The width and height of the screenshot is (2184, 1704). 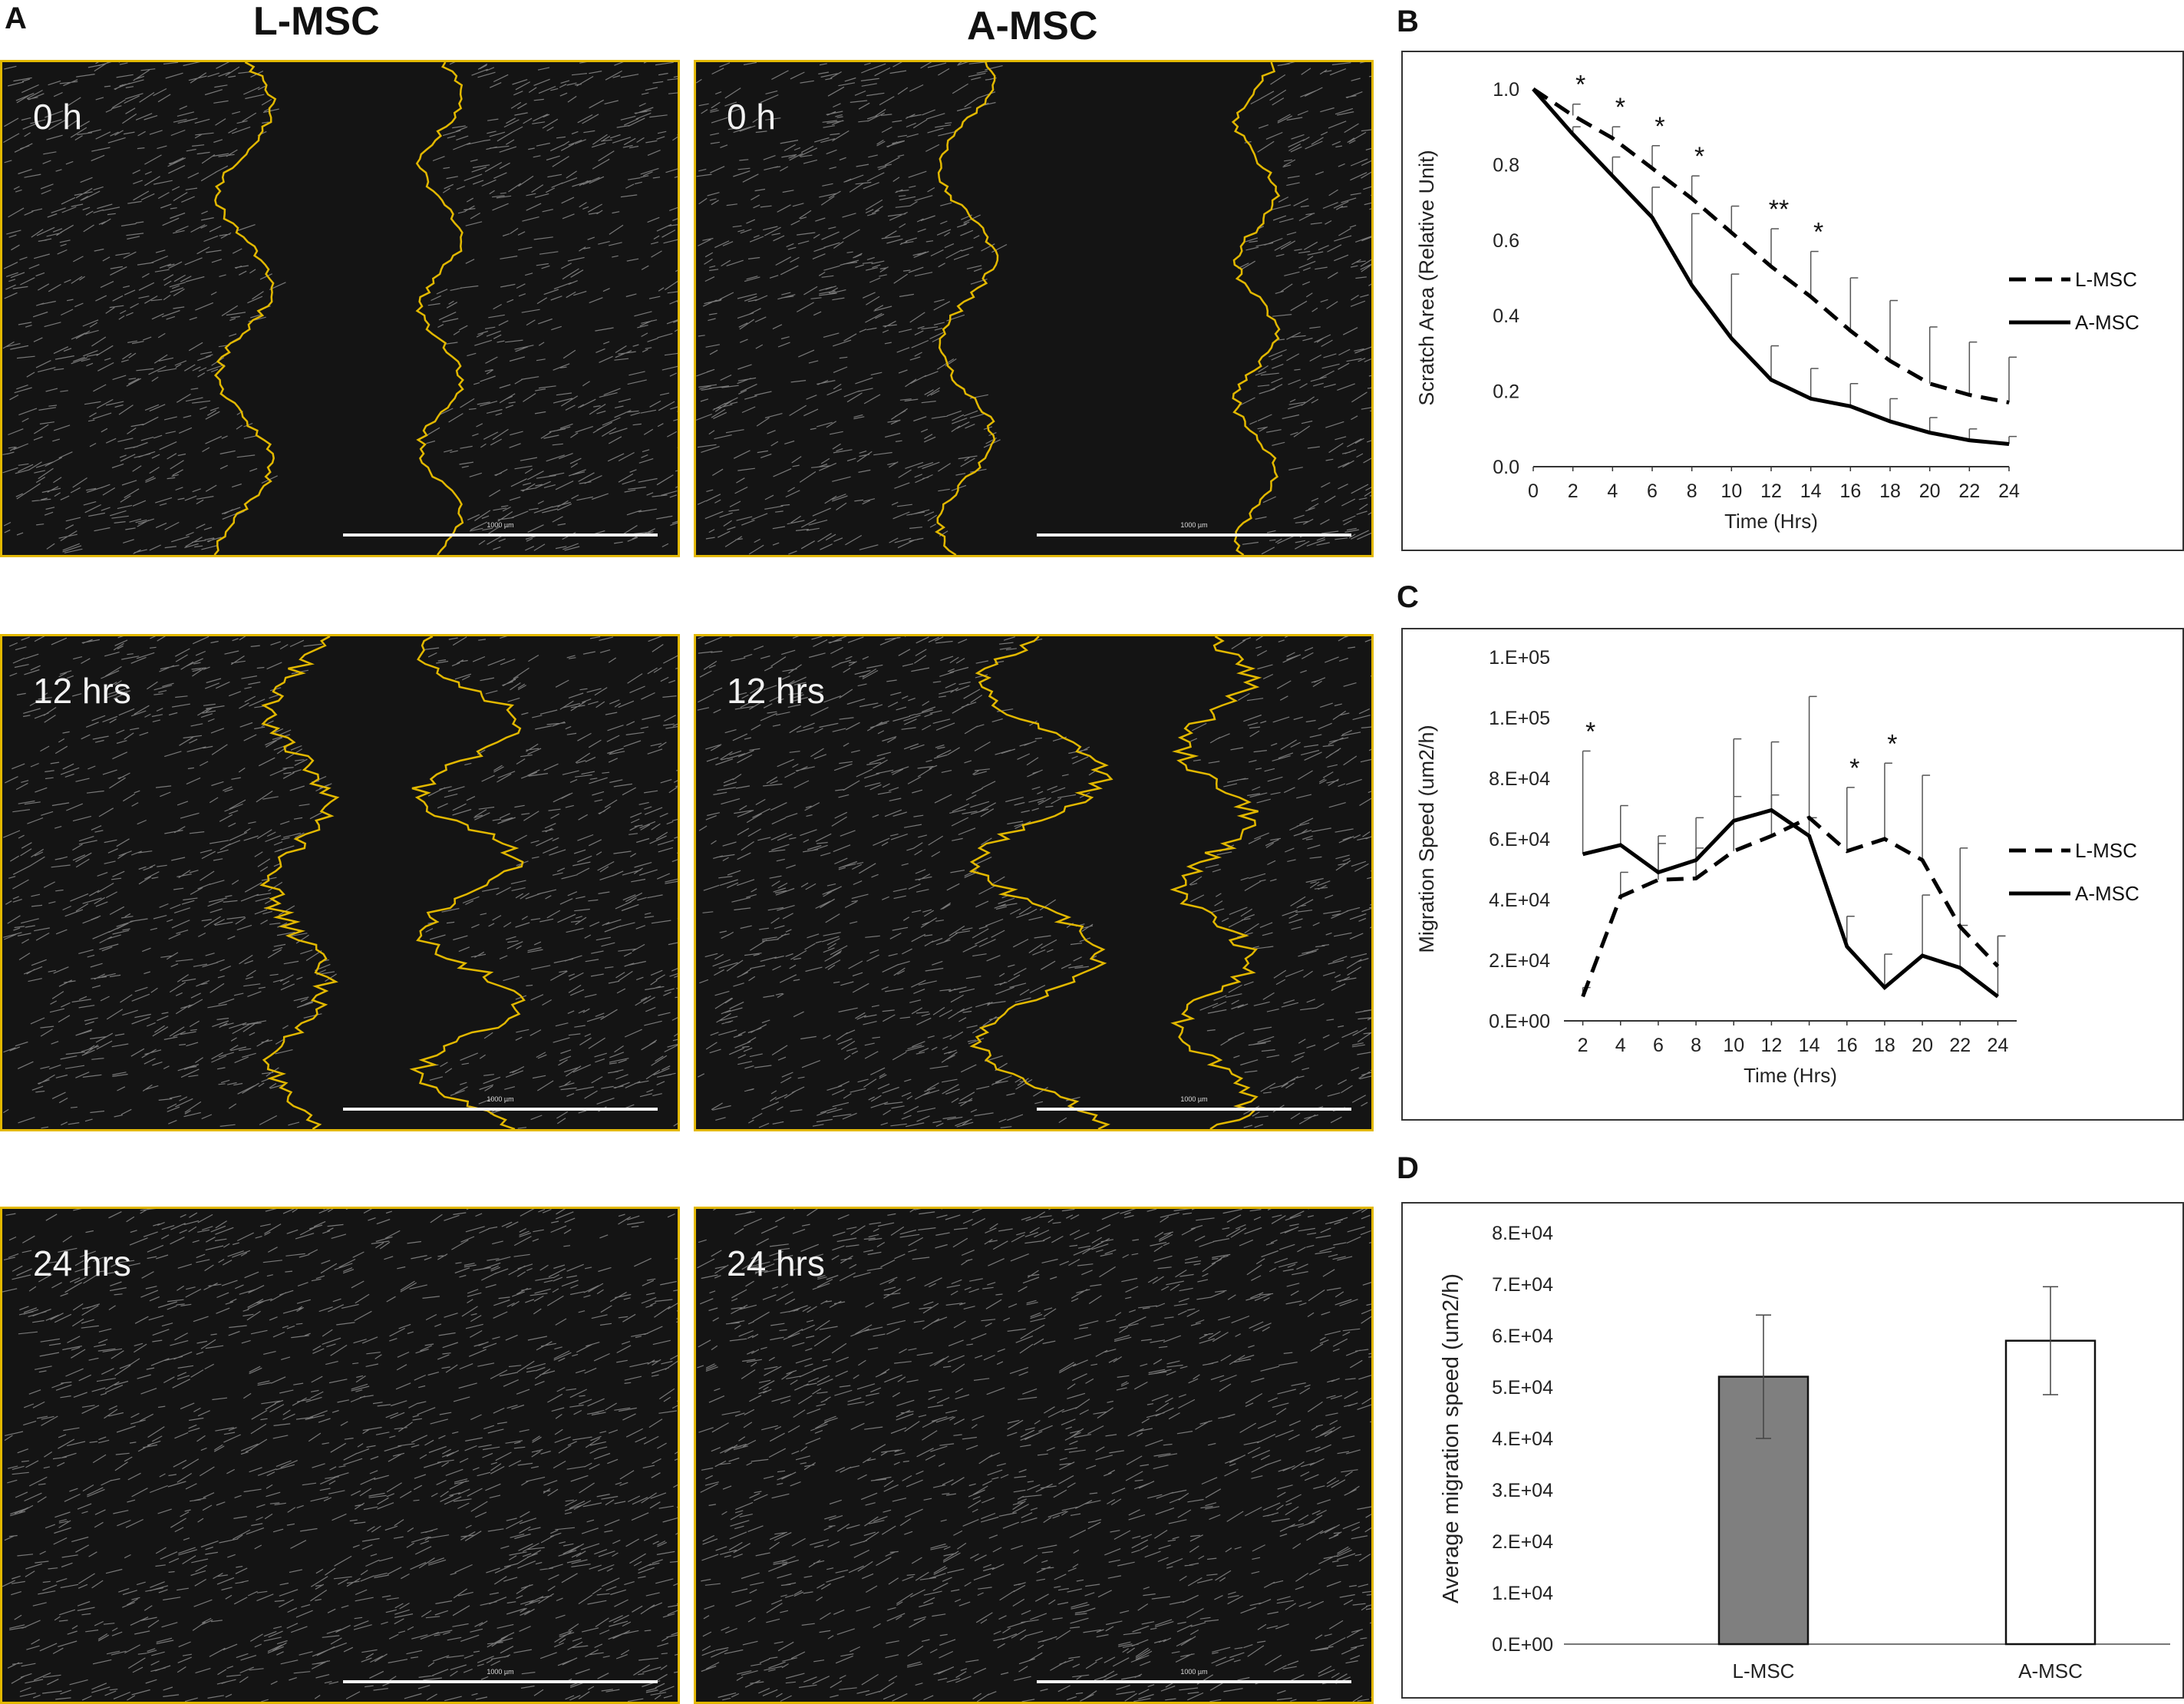 I want to click on micrograph-a-msc-24h: 24 hrs 1000 µm, so click(x=1034, y=1455).